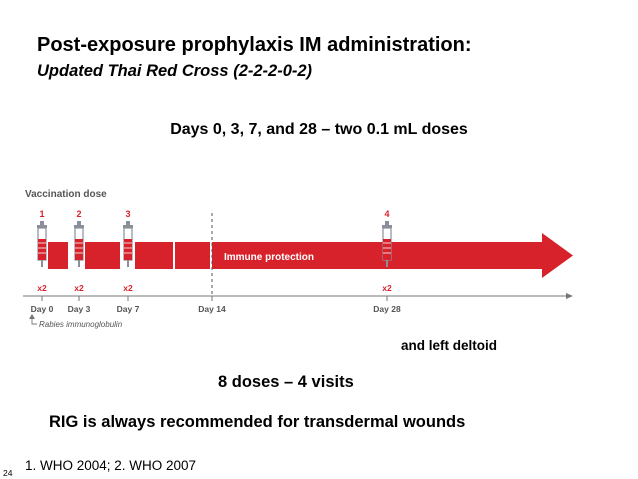 The height and width of the screenshot is (479, 638). I want to click on day-label: Day 14, so click(212, 309).